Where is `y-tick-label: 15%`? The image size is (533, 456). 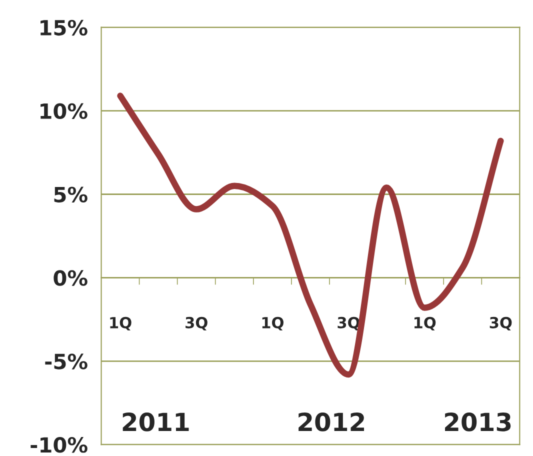 y-tick-label: 15% is located at coordinates (64, 28).